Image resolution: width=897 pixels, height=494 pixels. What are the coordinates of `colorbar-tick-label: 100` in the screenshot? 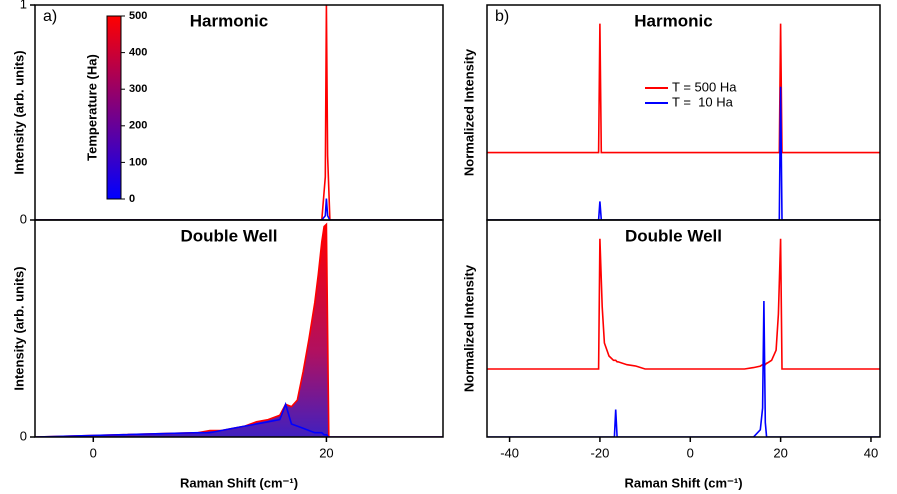 It's located at (138, 162).